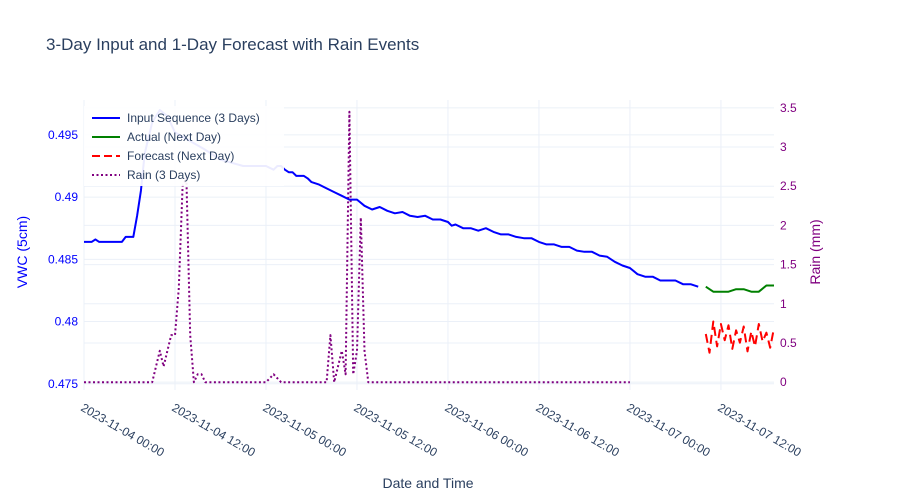  I want to click on legend-item-forecast: Forecast (Next Day), so click(163, 156).